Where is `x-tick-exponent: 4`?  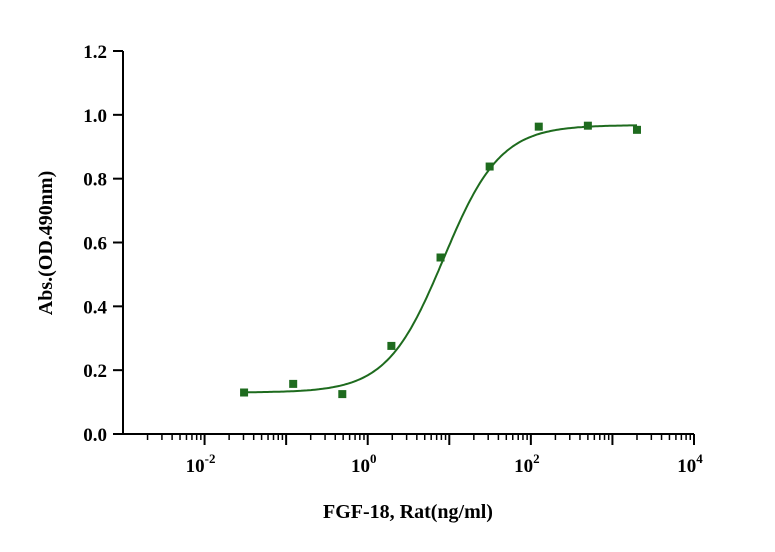
x-tick-exponent: 4 is located at coordinates (699, 458).